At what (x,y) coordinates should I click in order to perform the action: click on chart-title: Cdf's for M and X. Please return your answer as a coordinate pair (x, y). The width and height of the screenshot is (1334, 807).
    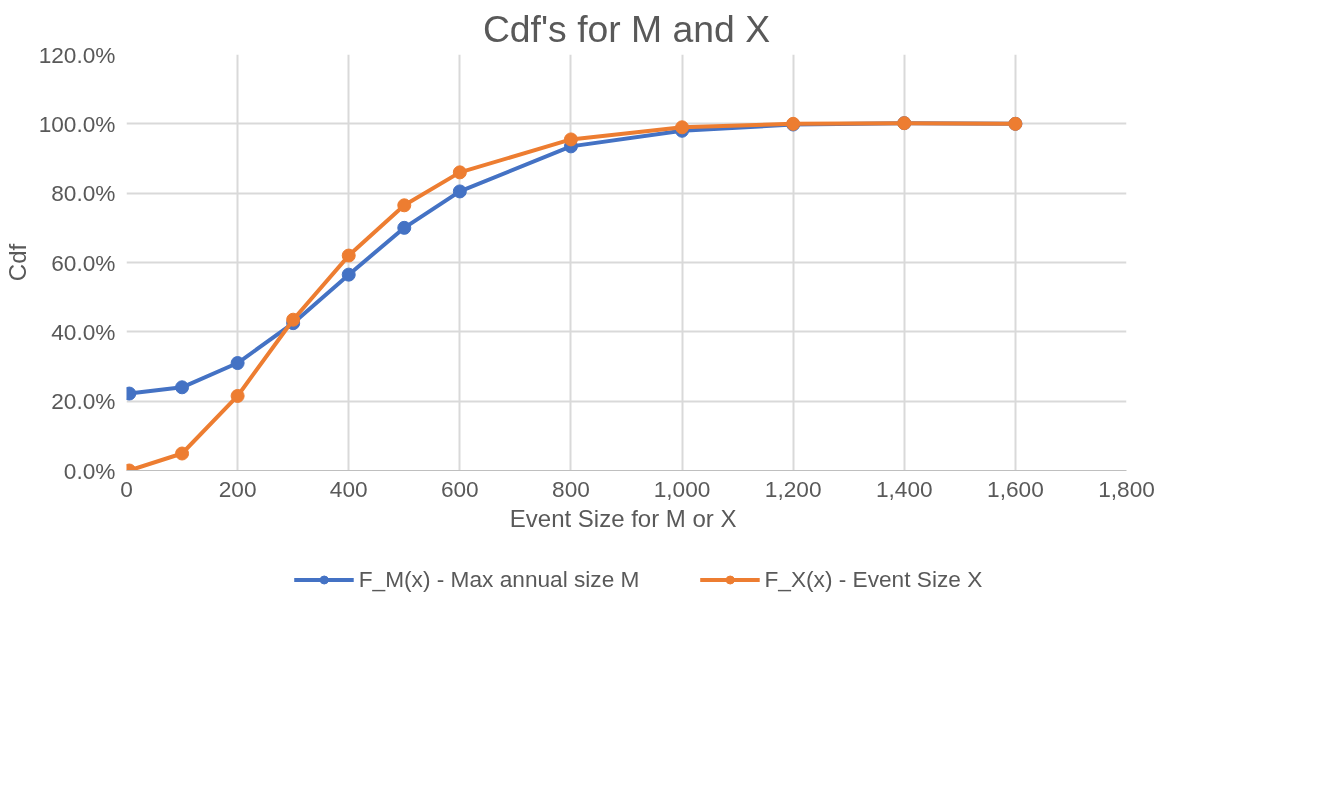
    Looking at the image, I should click on (626, 28).